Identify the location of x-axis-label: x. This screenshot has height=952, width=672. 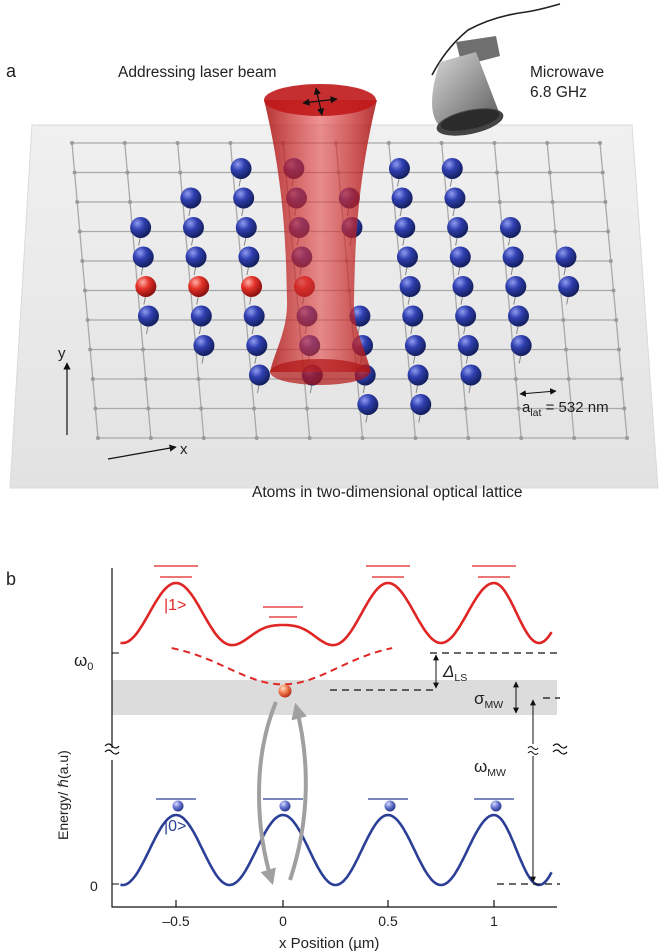
(184, 449).